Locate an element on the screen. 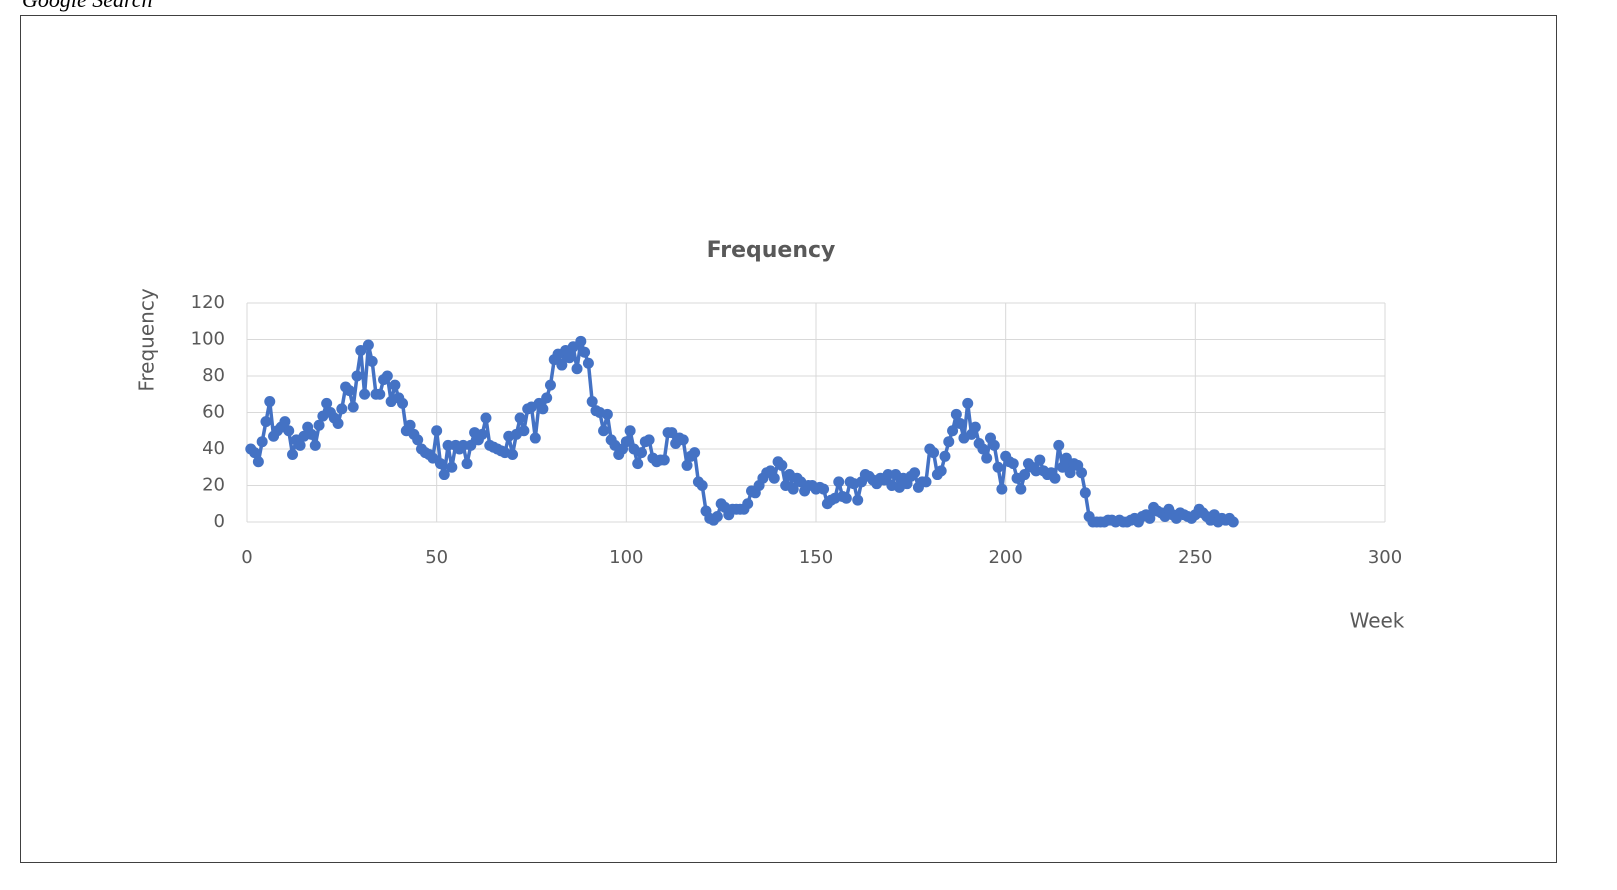 Image resolution: width=1617 pixels, height=890 pixels. y-tick-label: 40 is located at coordinates (213, 448).